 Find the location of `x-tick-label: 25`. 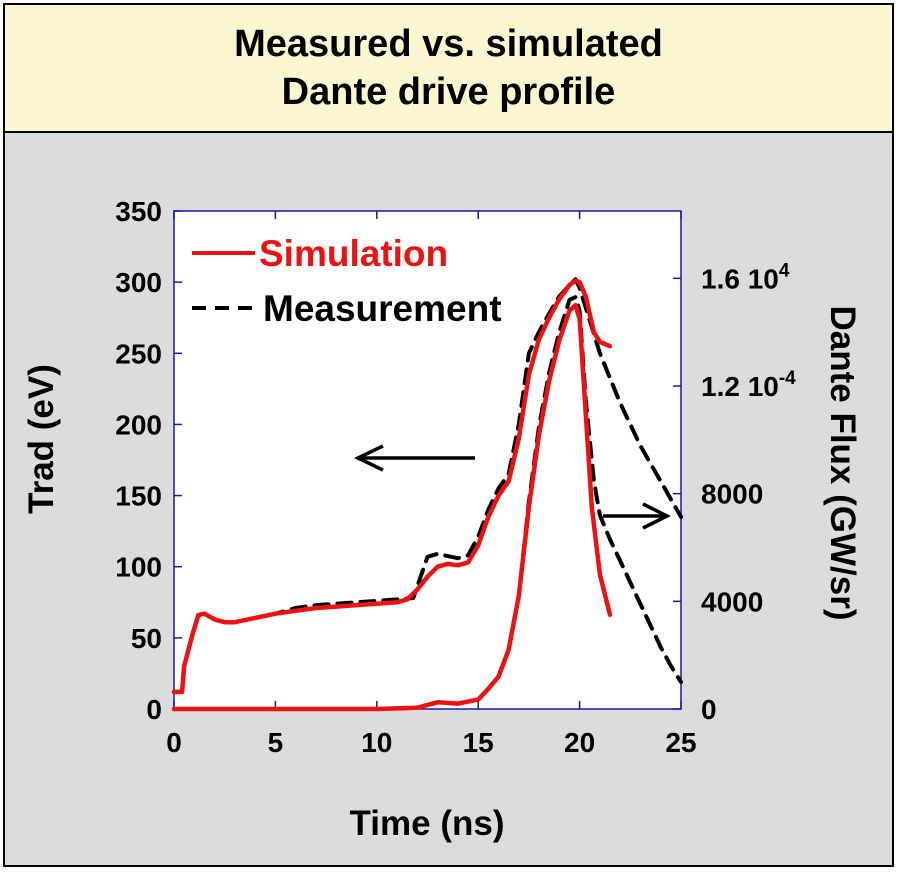

x-tick-label: 25 is located at coordinates (680, 742).